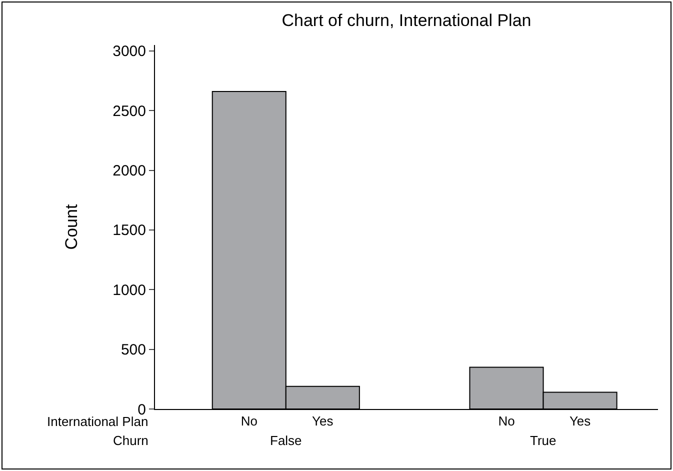  I want to click on chart-title: Chart of churn, International Plan, so click(407, 20).